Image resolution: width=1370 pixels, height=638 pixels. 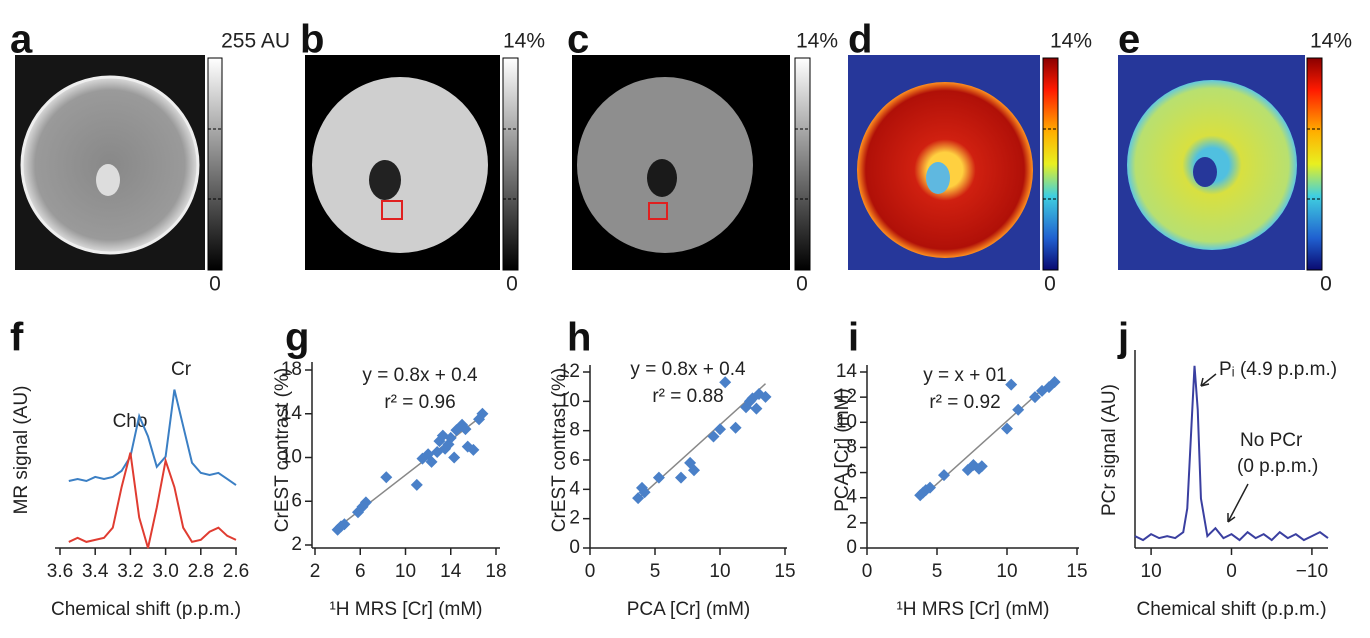 What do you see at coordinates (851, 547) in the screenshot?
I see `y-tick-label: 0` at bounding box center [851, 547].